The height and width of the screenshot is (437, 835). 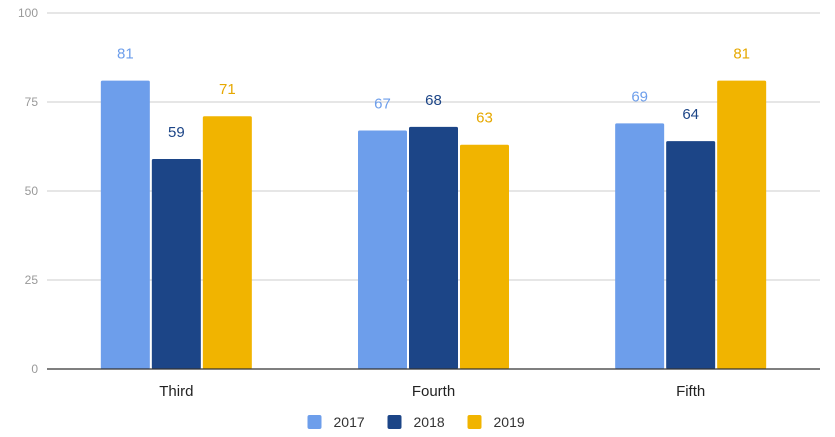 I want to click on data-label: 64, so click(x=690, y=114).